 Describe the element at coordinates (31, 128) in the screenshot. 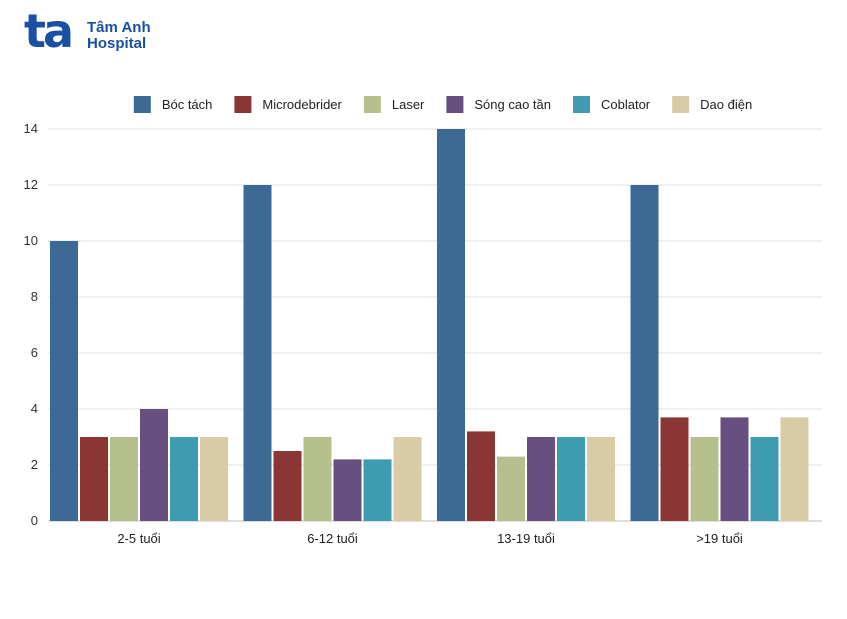

I see `y-tick-label: 14` at that location.